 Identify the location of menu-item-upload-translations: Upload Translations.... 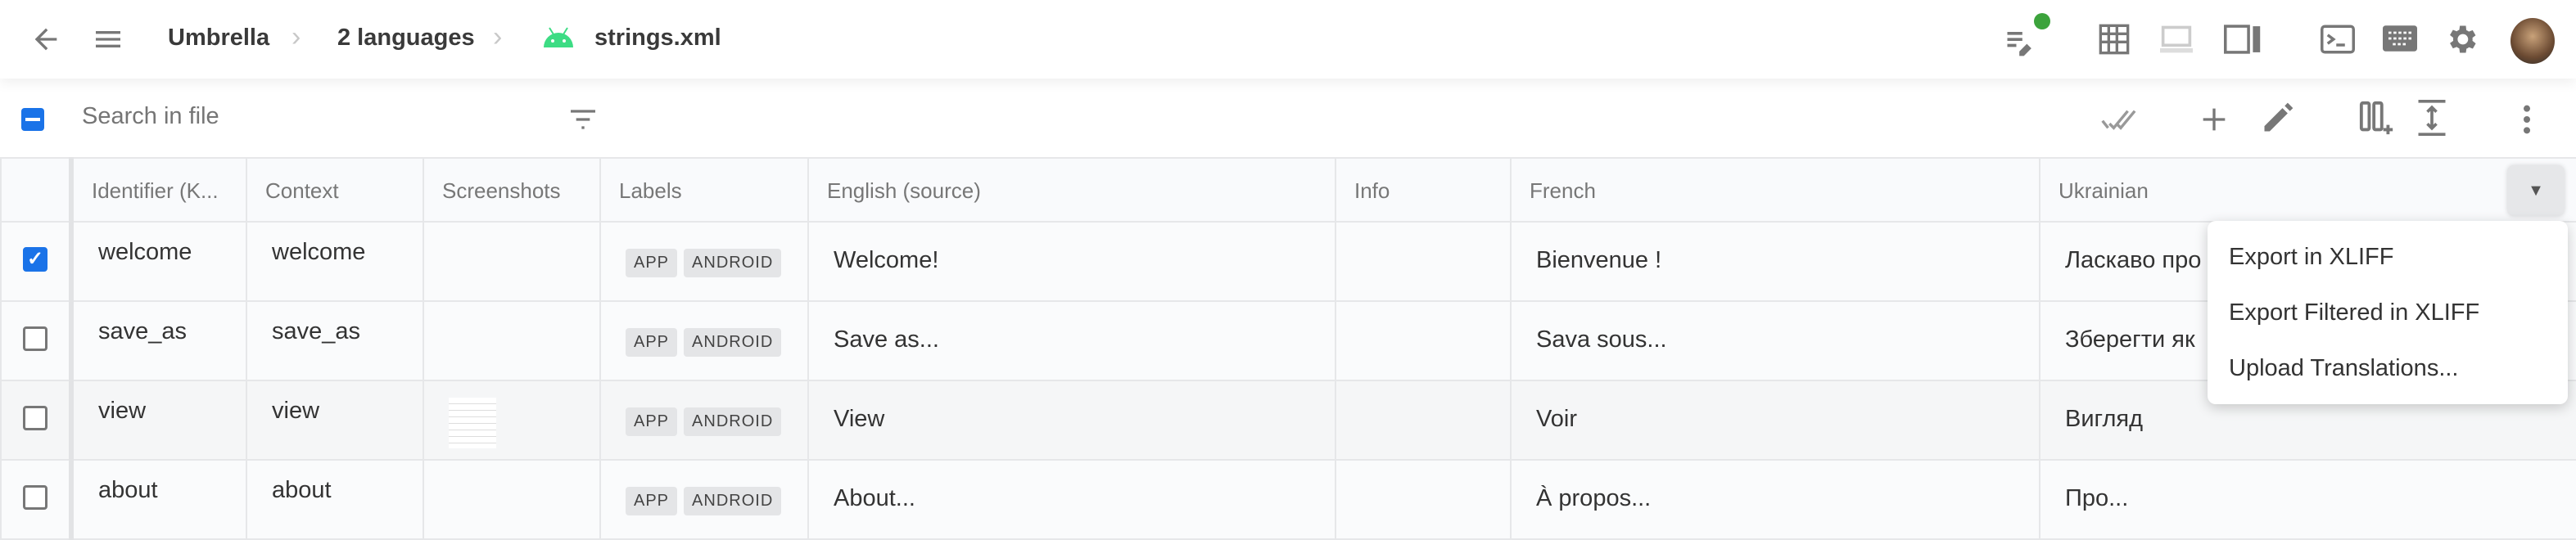
(2344, 368).